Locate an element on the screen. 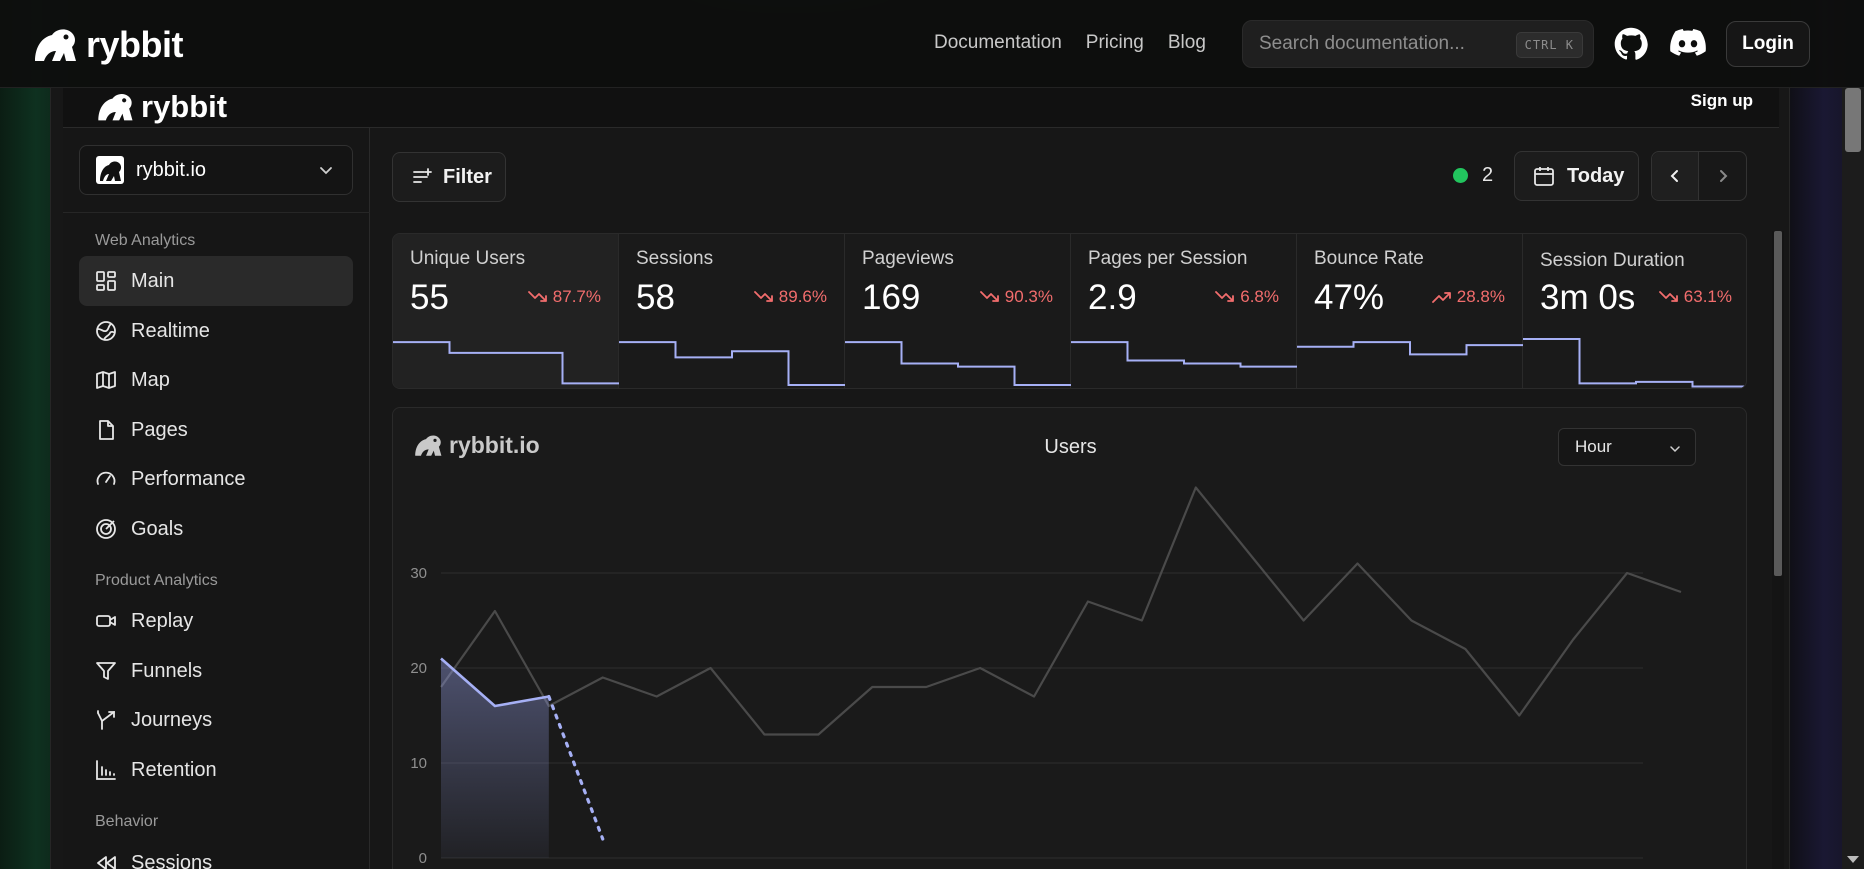 Image resolution: width=1864 pixels, height=869 pixels. signup-link: Sign up is located at coordinates (1721, 100).